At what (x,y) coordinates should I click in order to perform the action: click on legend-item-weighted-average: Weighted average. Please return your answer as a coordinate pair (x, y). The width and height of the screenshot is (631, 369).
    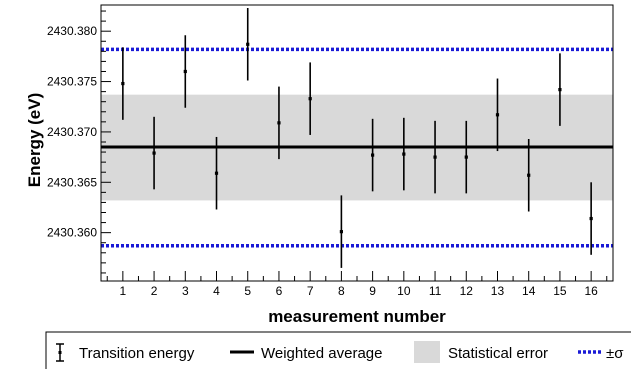
    Looking at the image, I should click on (306, 353).